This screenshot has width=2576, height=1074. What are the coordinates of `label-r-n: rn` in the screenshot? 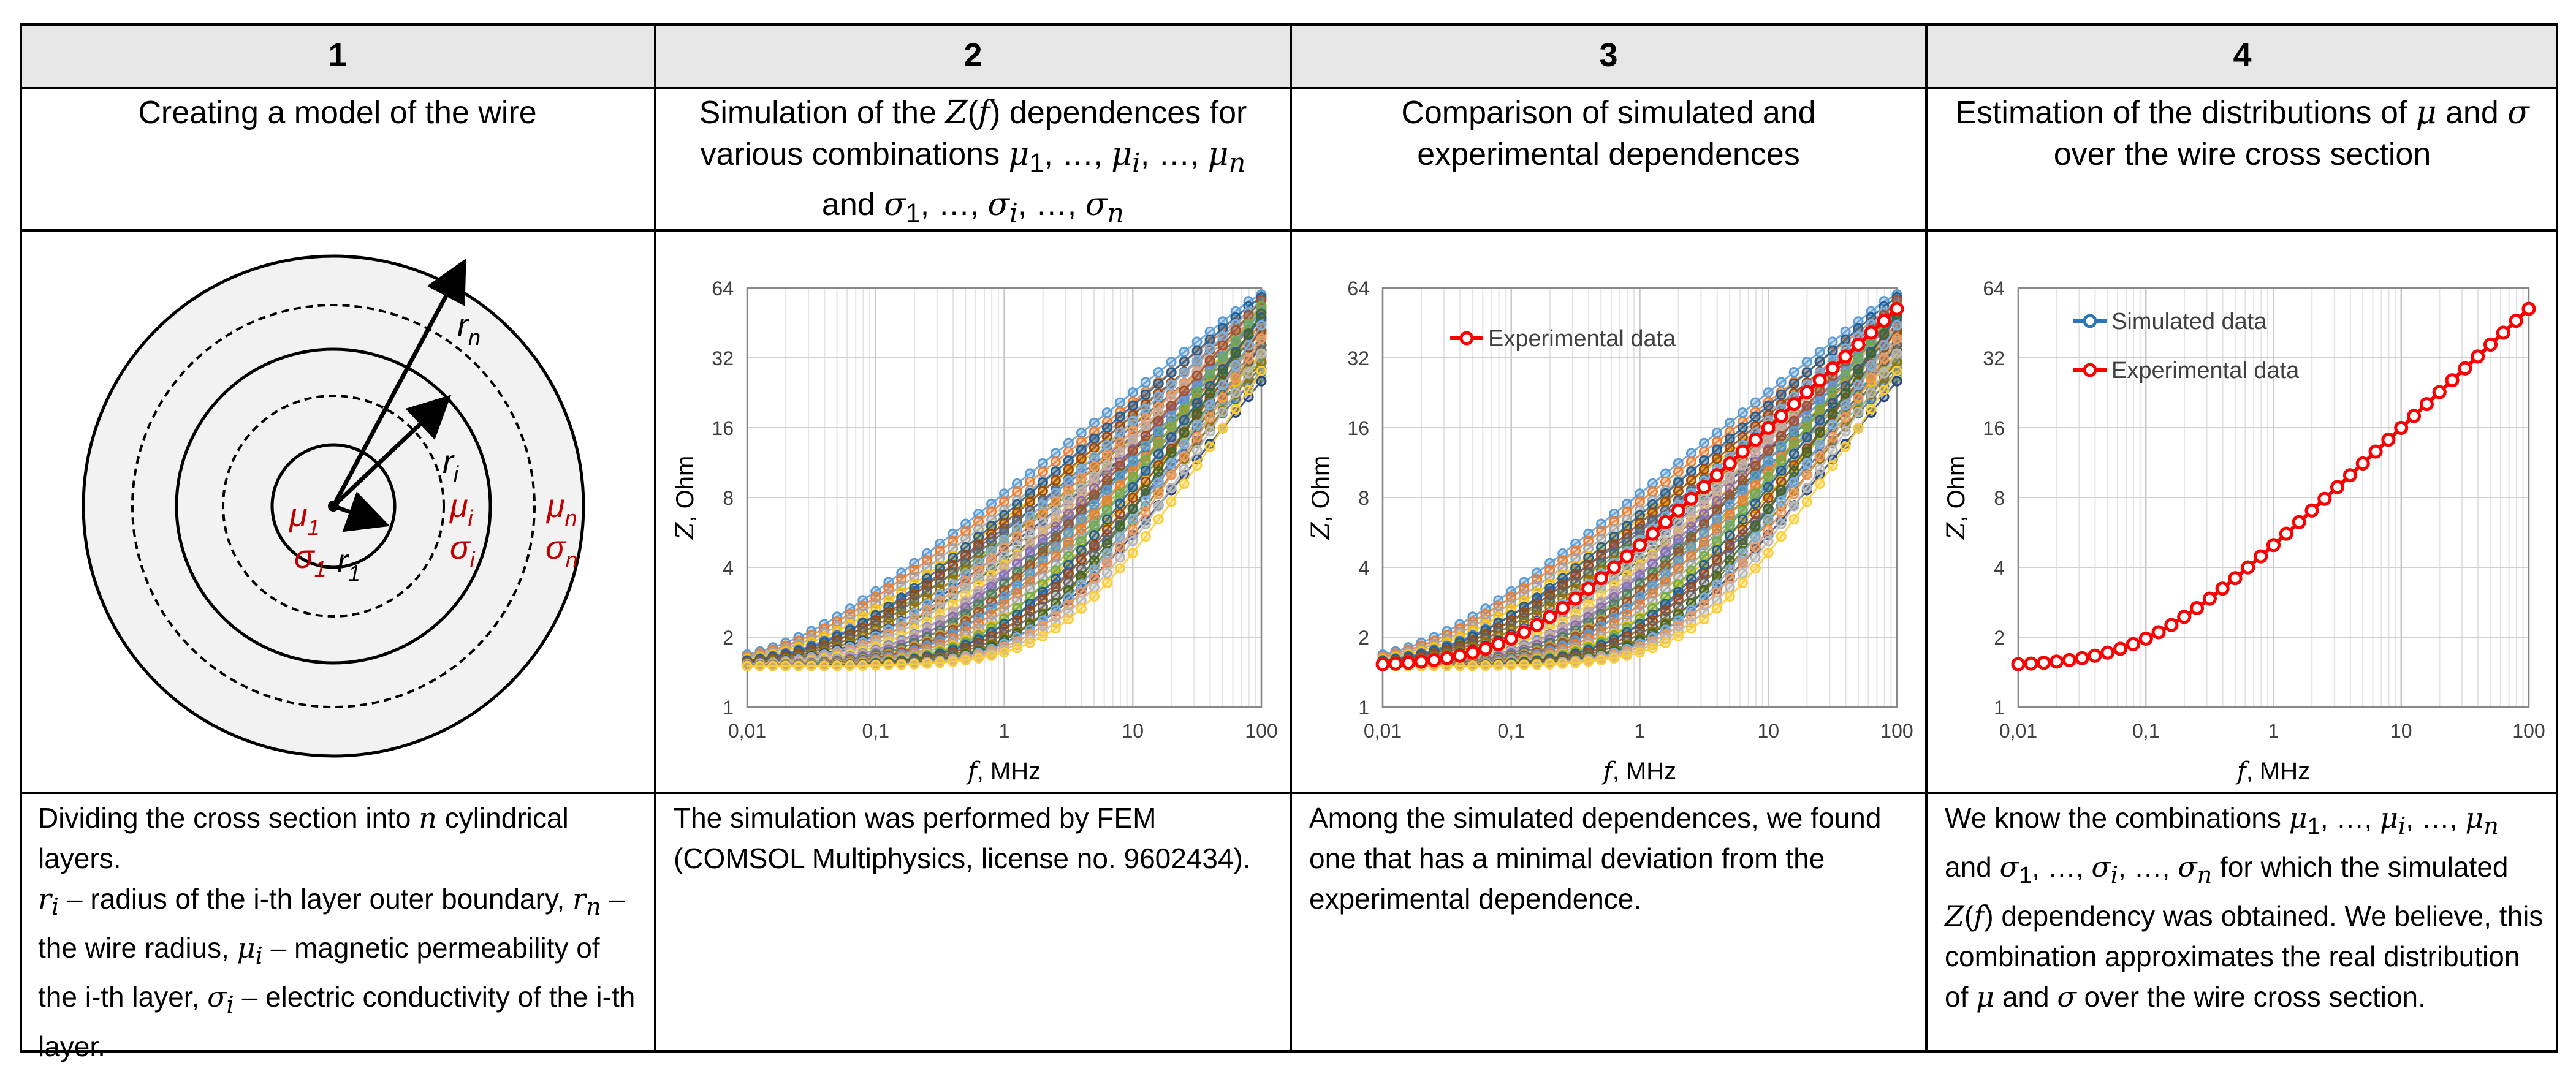 It's located at (469, 328).